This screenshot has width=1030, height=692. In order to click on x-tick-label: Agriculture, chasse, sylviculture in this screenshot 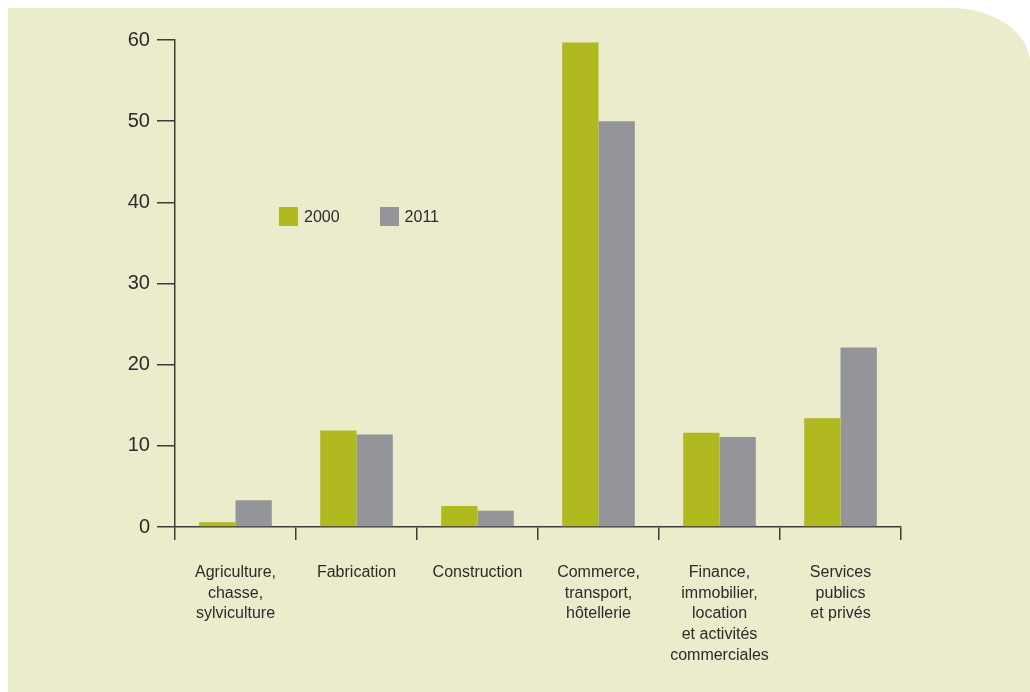, I will do `click(235, 592)`.